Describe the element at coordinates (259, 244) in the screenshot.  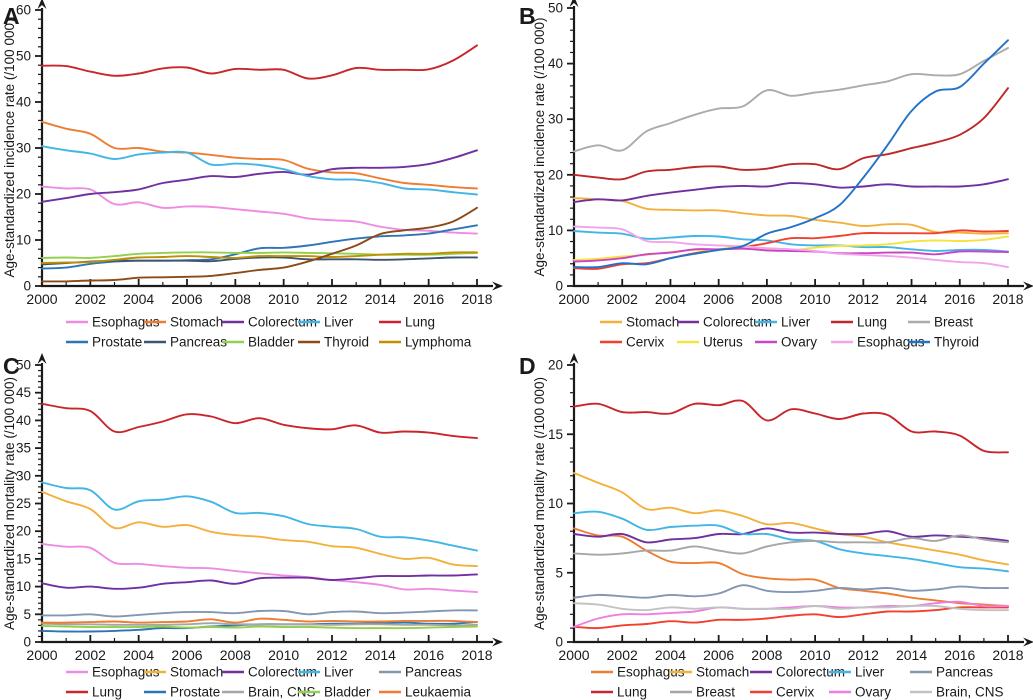
I see `series-line-thyroid` at that location.